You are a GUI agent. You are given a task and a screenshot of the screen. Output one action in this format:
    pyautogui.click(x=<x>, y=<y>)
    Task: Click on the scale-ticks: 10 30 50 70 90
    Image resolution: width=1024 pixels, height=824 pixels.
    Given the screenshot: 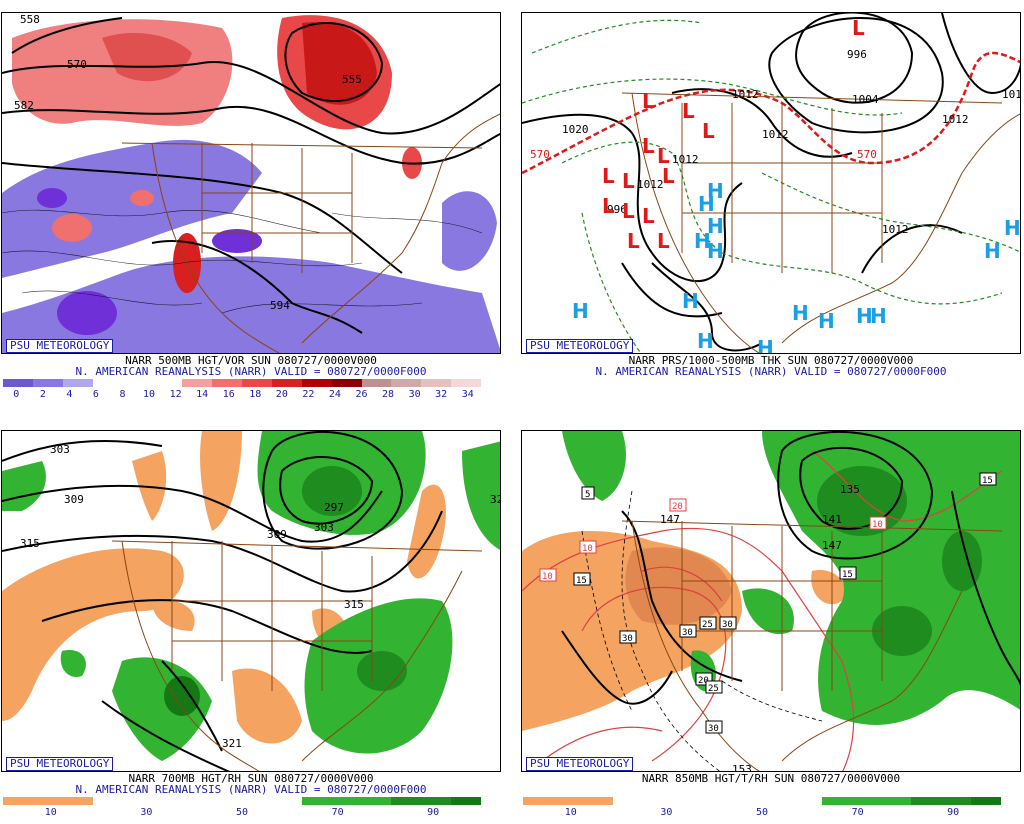 What is the action you would take?
    pyautogui.click(x=242, y=813)
    